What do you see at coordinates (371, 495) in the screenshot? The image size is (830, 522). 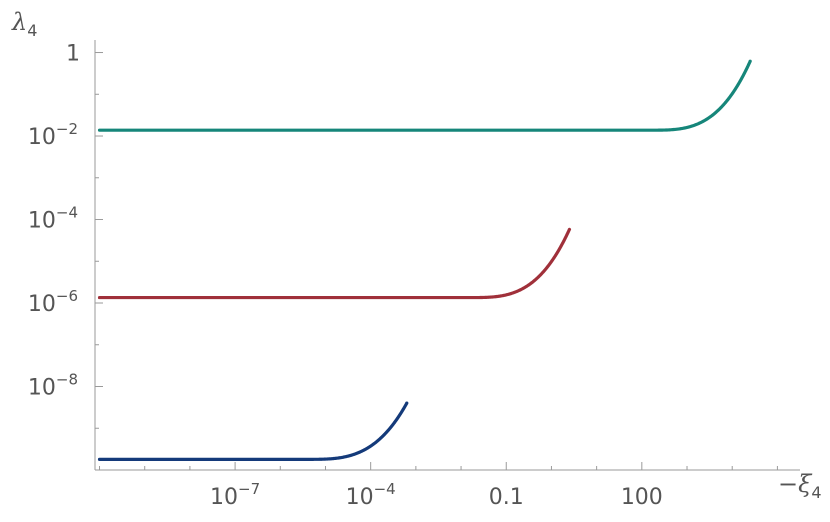 I see `x-tick-label: 10⁻⁴` at bounding box center [371, 495].